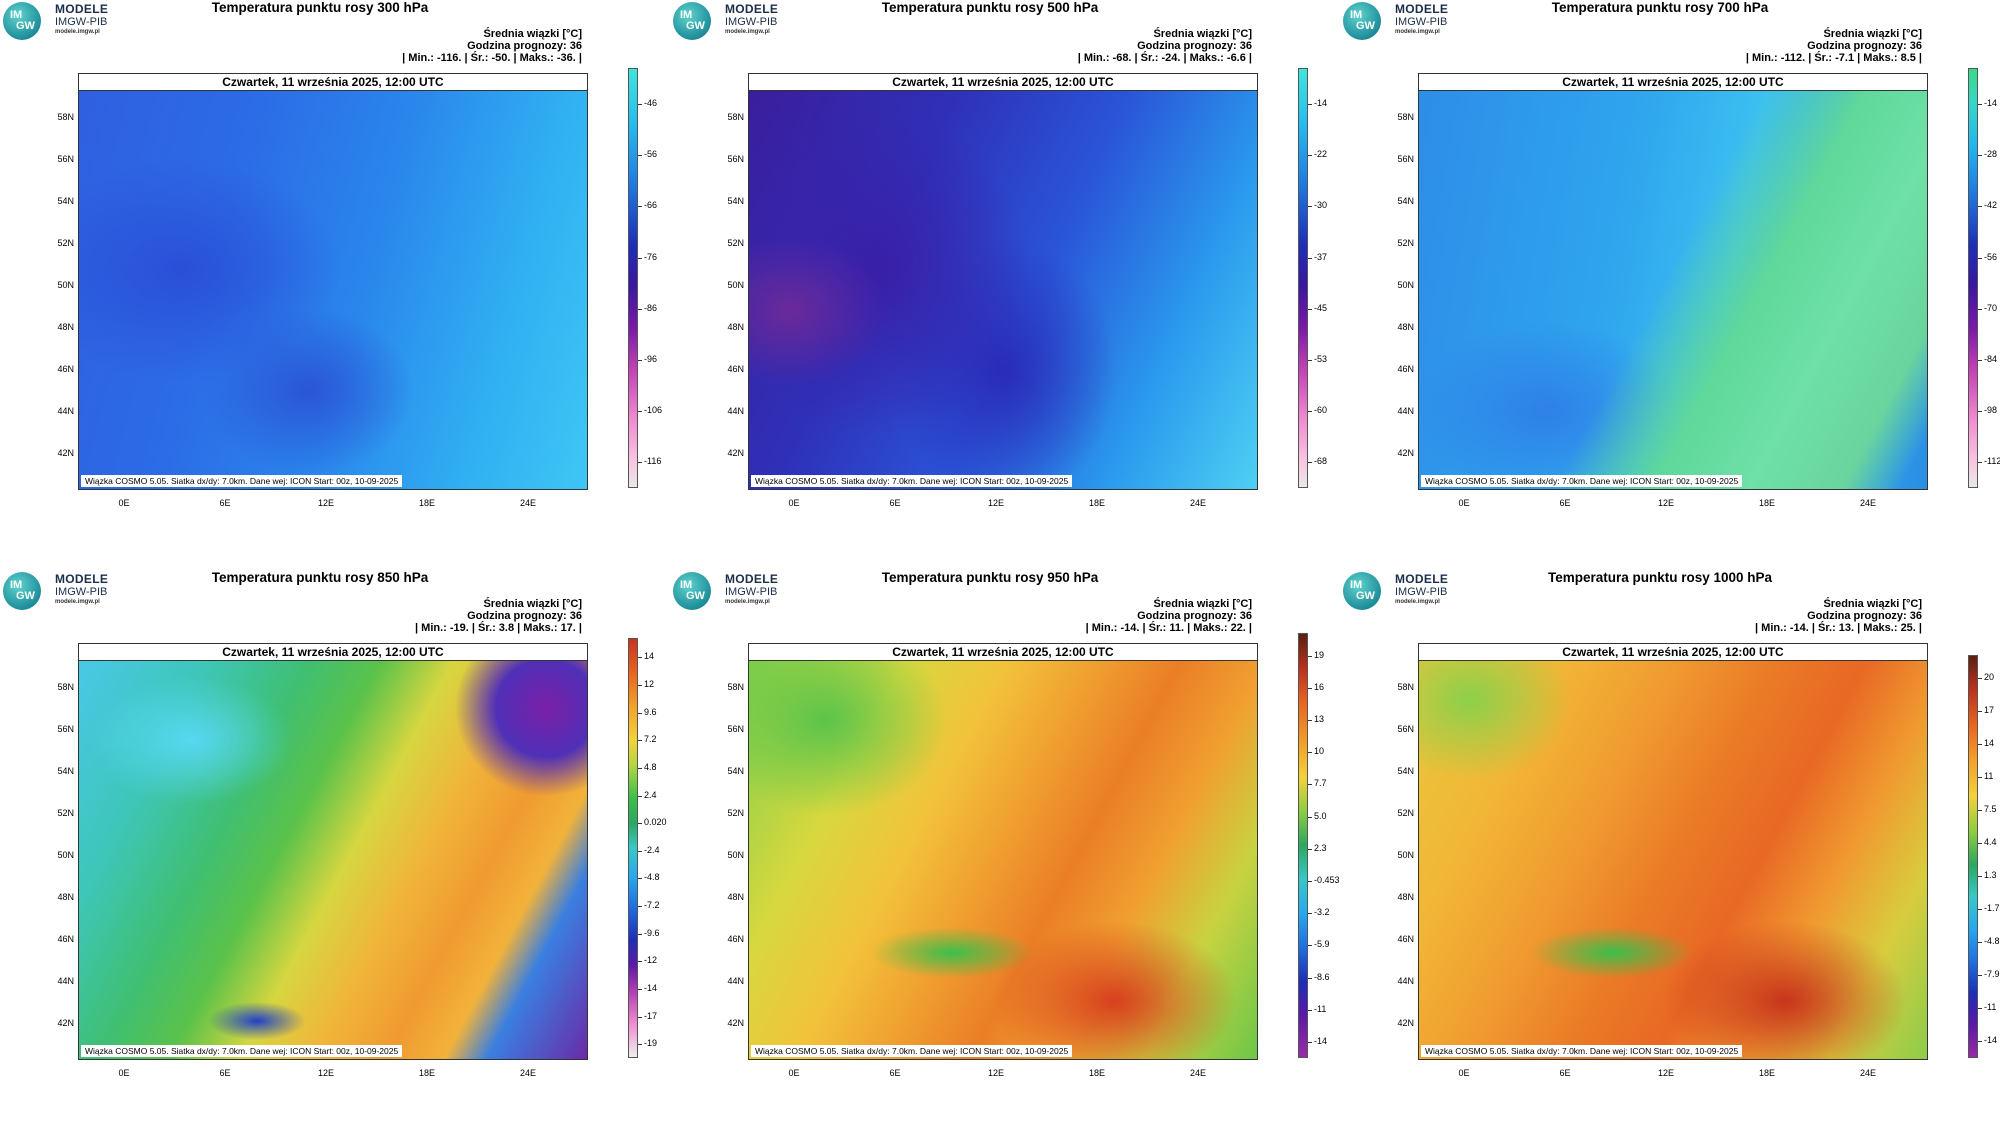 The height and width of the screenshot is (1137, 2000). I want to click on colorbar-label: -28, so click(1991, 154).